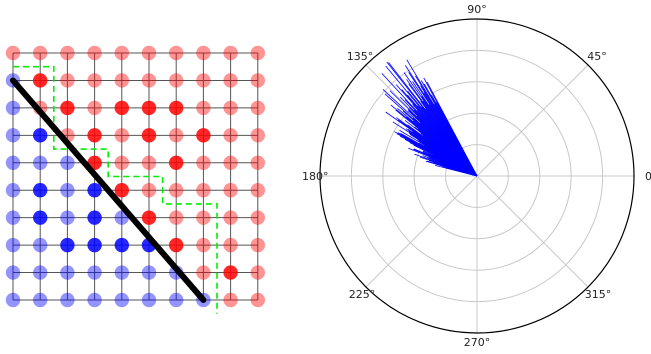 The width and height of the screenshot is (651, 354). What do you see at coordinates (597, 56) in the screenshot?
I see `angle-label-45: 45°` at bounding box center [597, 56].